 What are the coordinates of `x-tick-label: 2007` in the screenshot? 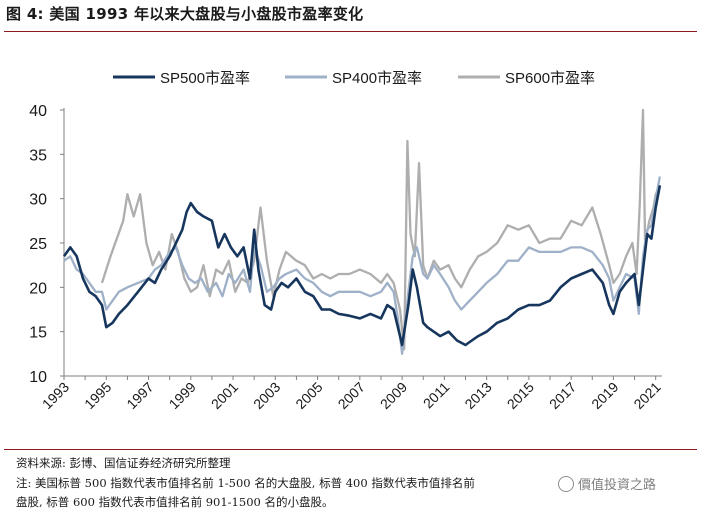 It's located at (351, 395).